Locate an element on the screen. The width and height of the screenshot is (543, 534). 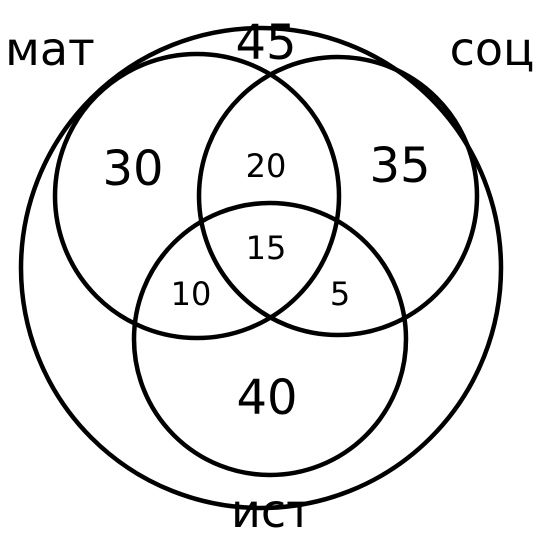
hist-set-label: ист is located at coordinates (272, 509).